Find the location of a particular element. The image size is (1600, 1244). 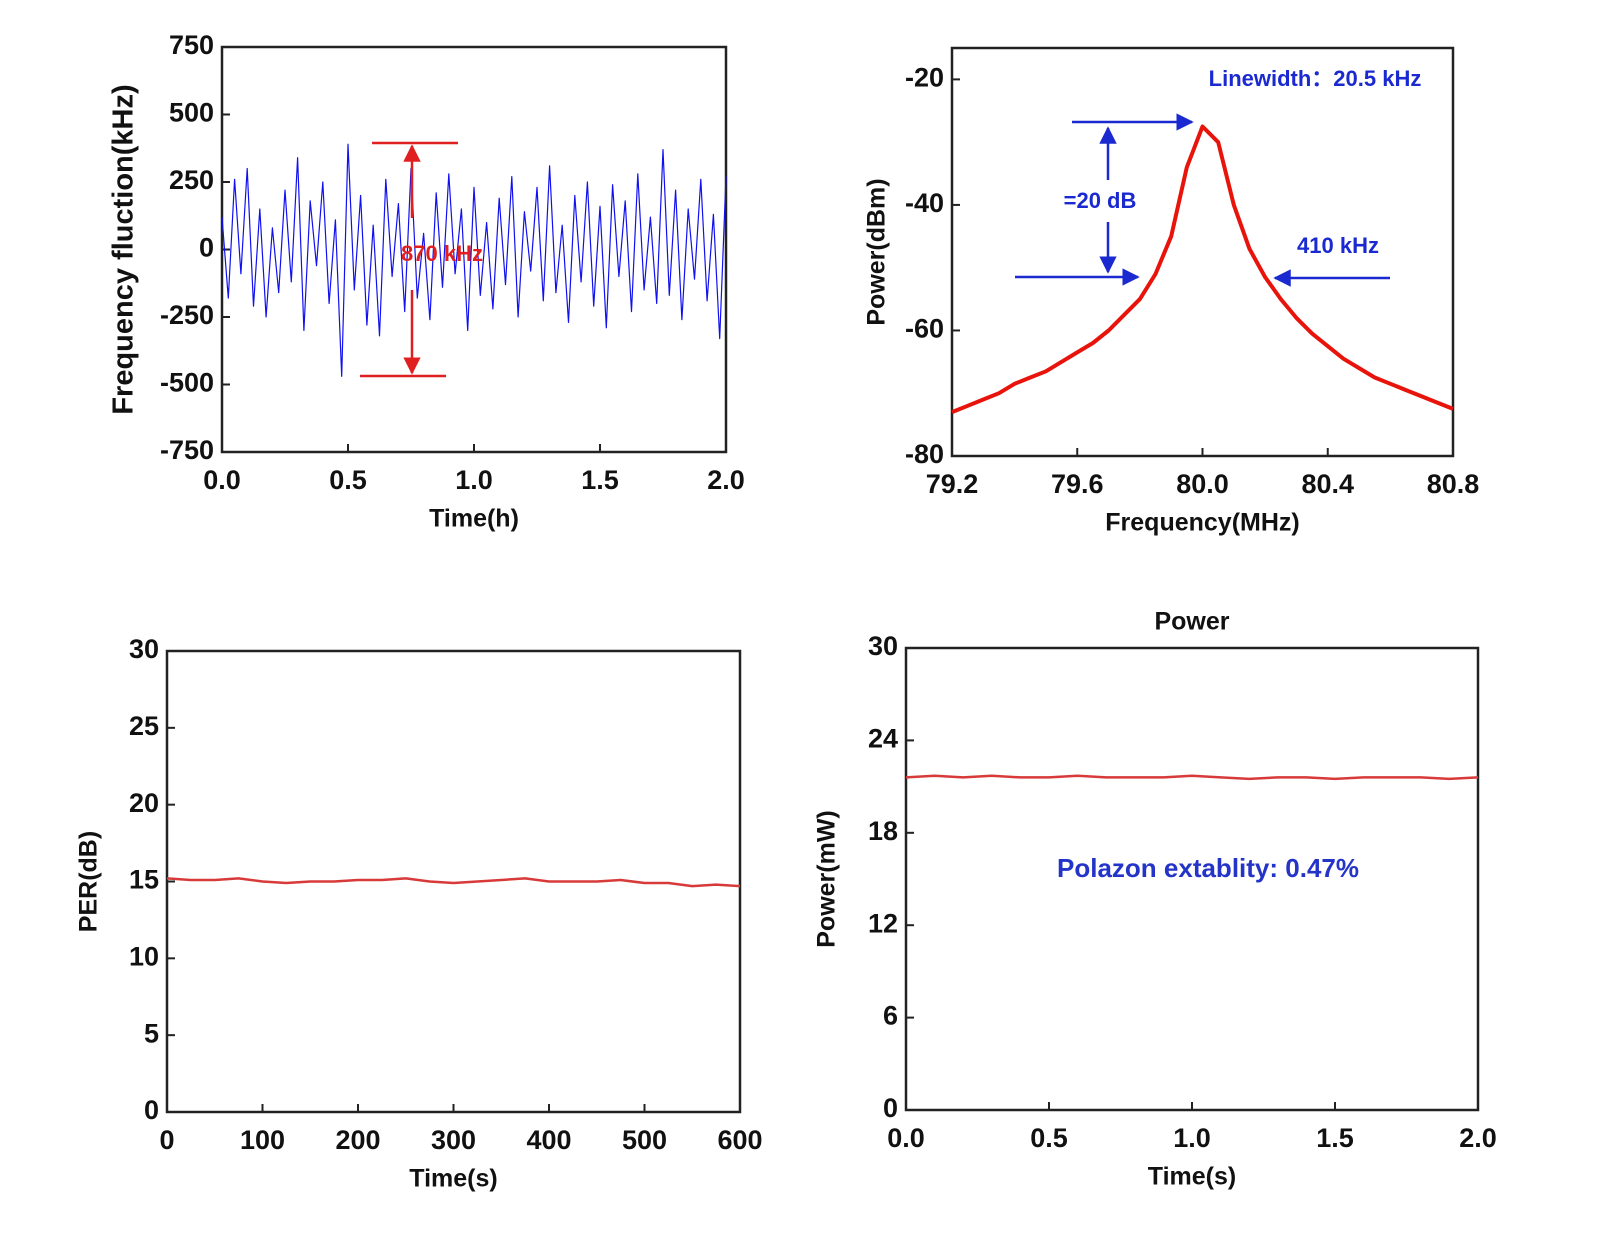

y-tick-label: -80 is located at coordinates (924, 454).